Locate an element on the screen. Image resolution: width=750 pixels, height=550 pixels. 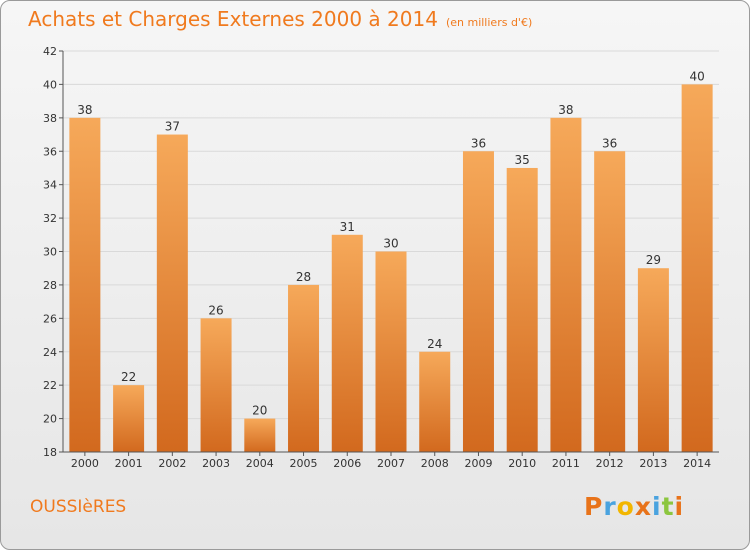
x-tick-label: 2010 is located at coordinates (522, 463).